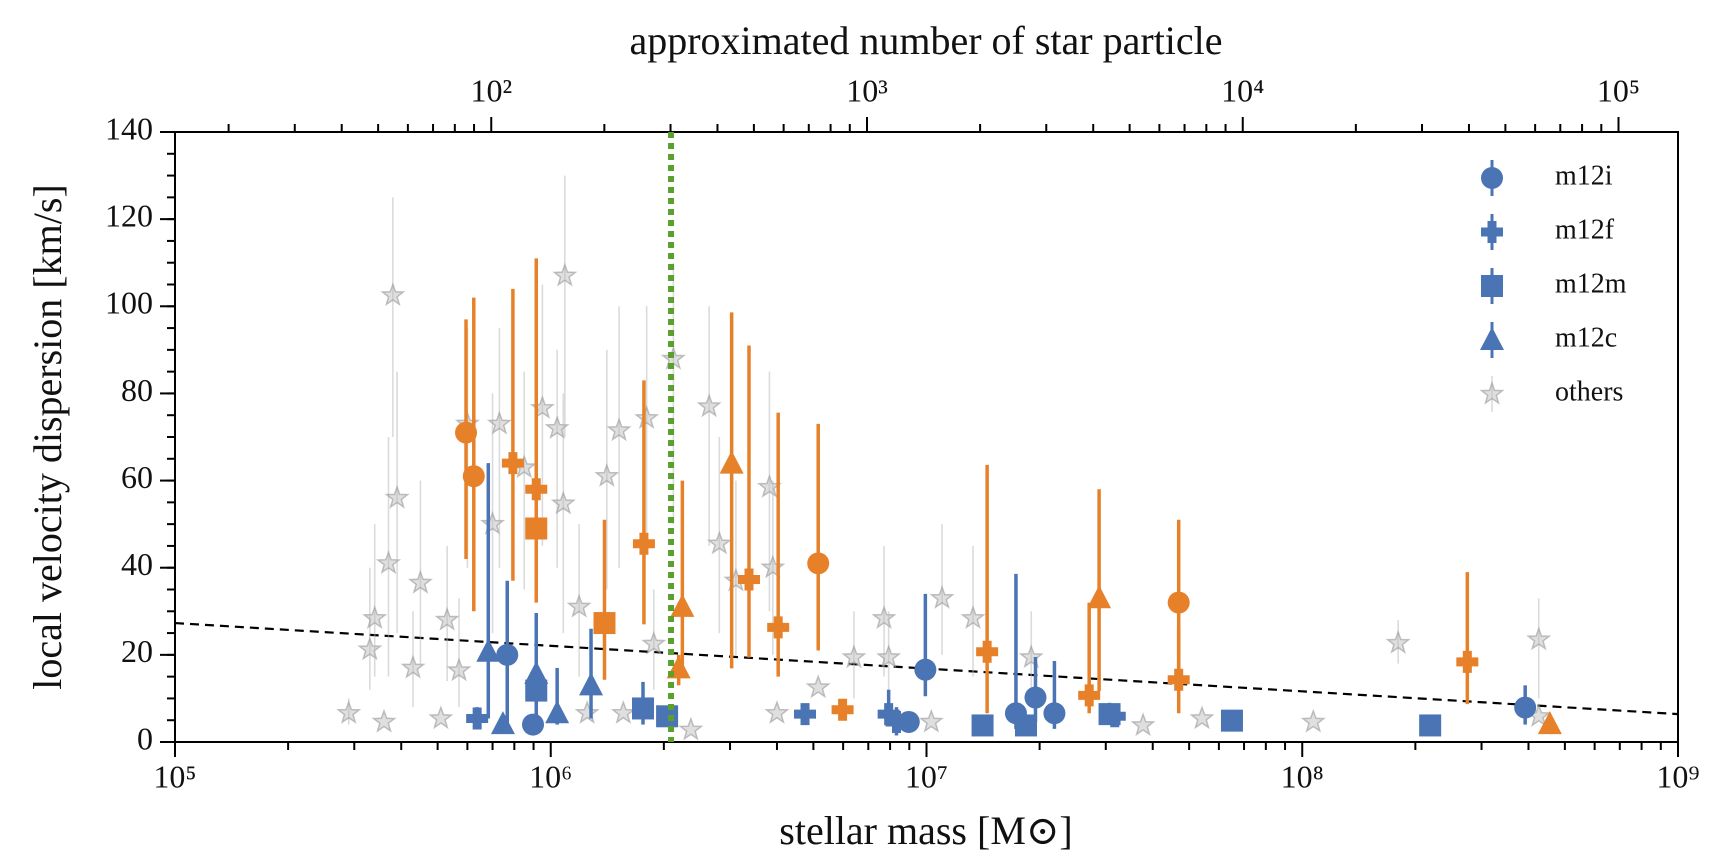  I want to click on legend-label: m12m, so click(1591, 283).